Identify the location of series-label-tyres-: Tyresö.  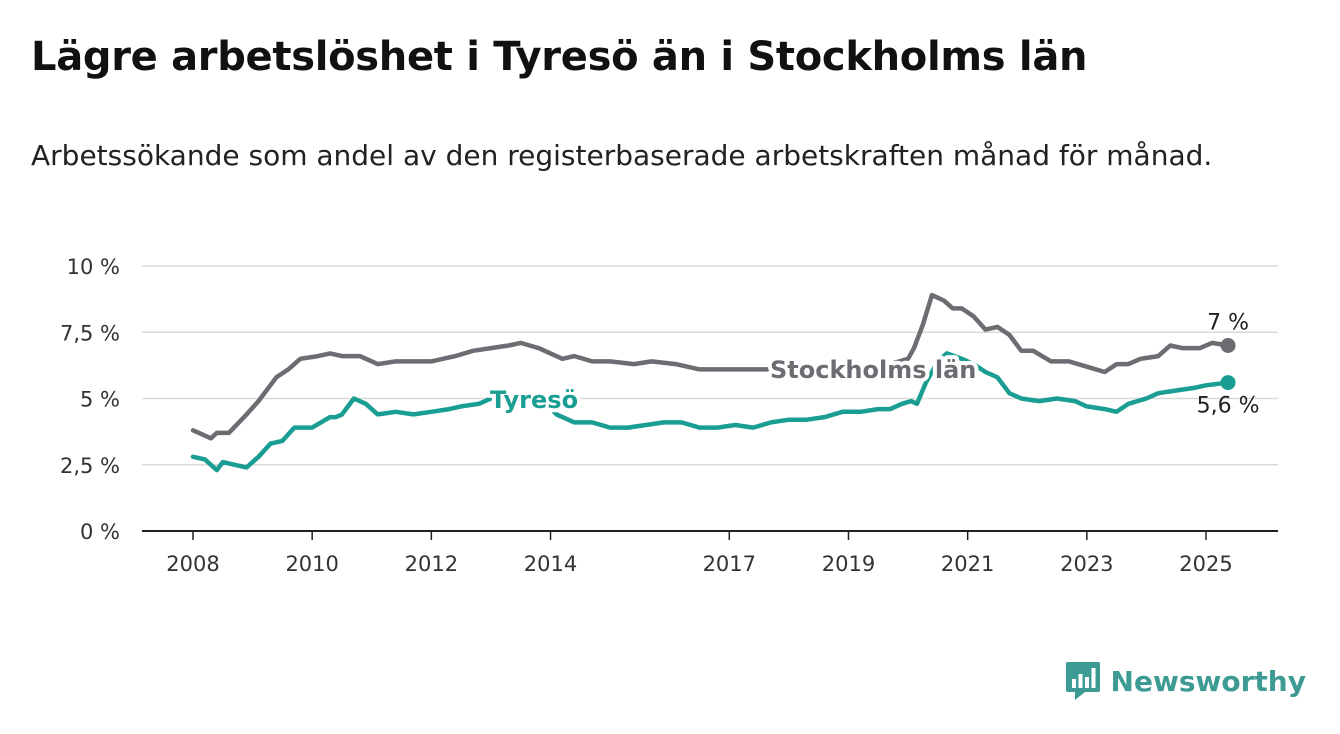
(534, 400).